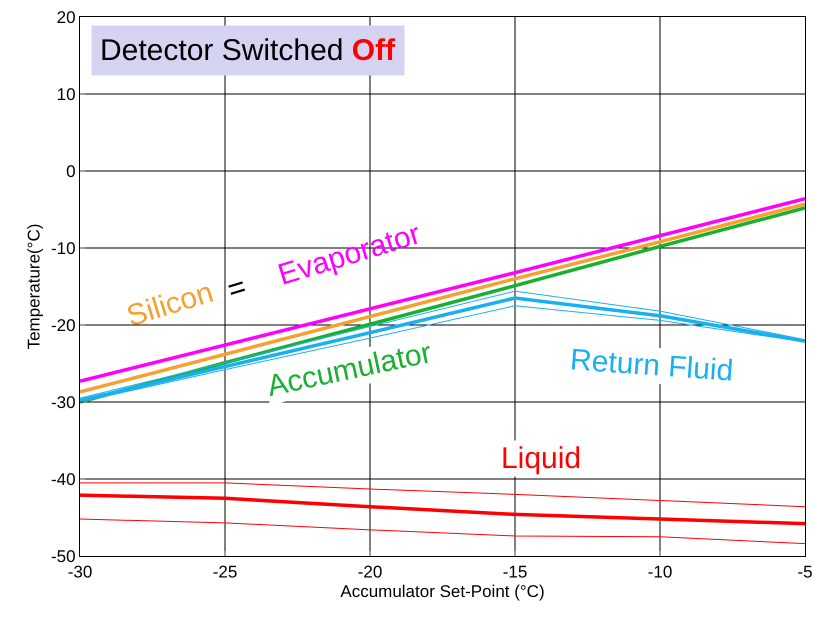  What do you see at coordinates (225, 572) in the screenshot?
I see `x-tick-label: -25` at bounding box center [225, 572].